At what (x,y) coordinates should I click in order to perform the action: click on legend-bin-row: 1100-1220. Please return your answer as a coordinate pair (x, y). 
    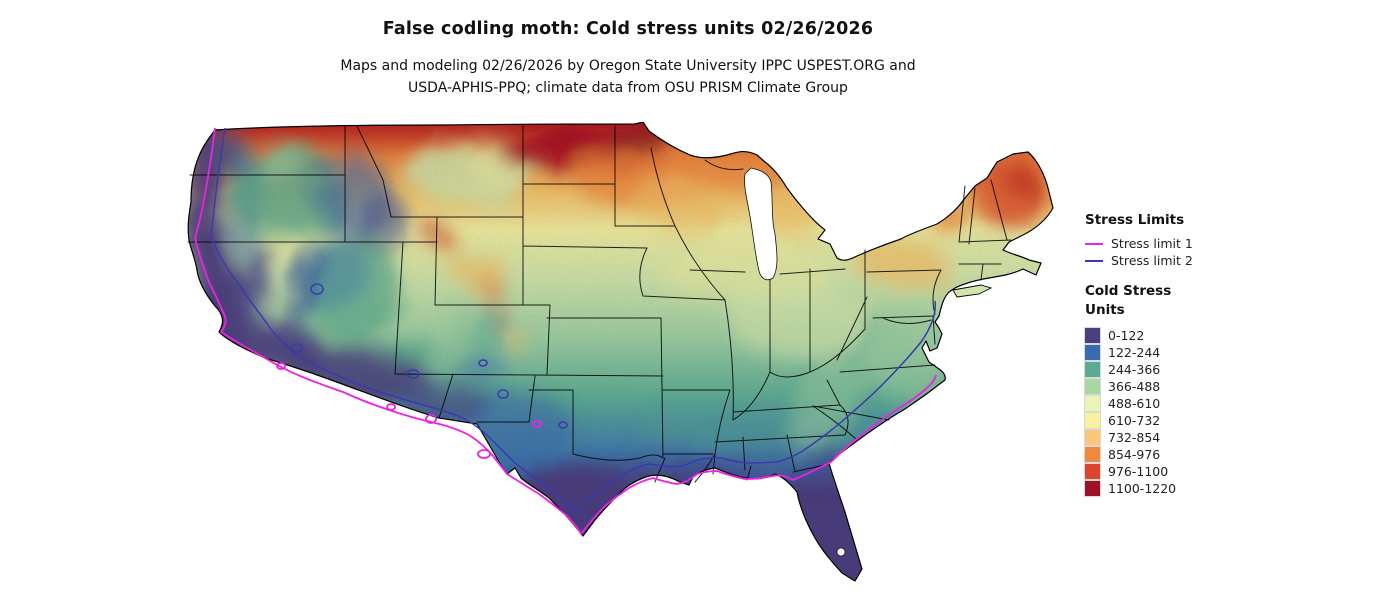
    Looking at the image, I should click on (1159, 488).